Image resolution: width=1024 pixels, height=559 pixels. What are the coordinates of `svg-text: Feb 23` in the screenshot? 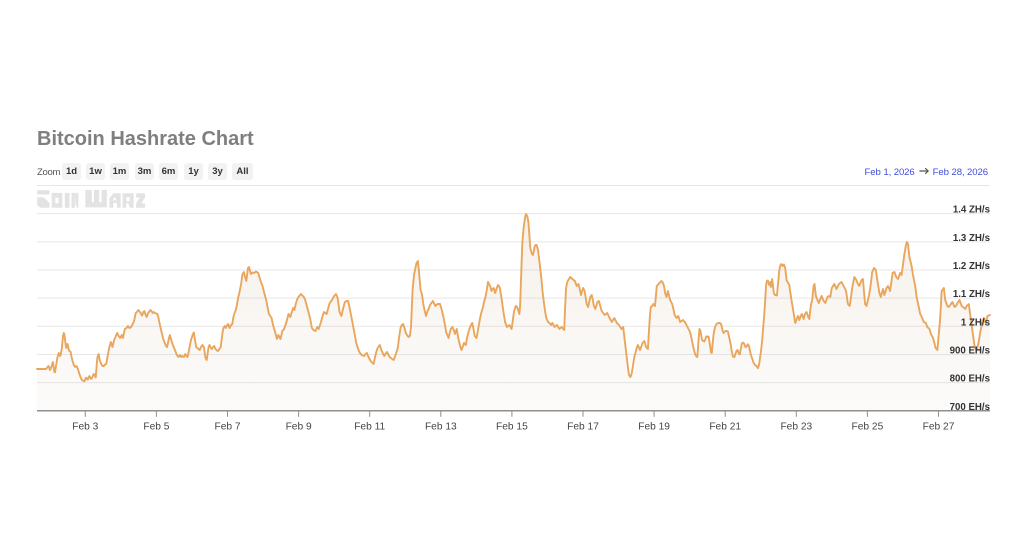 It's located at (796, 427).